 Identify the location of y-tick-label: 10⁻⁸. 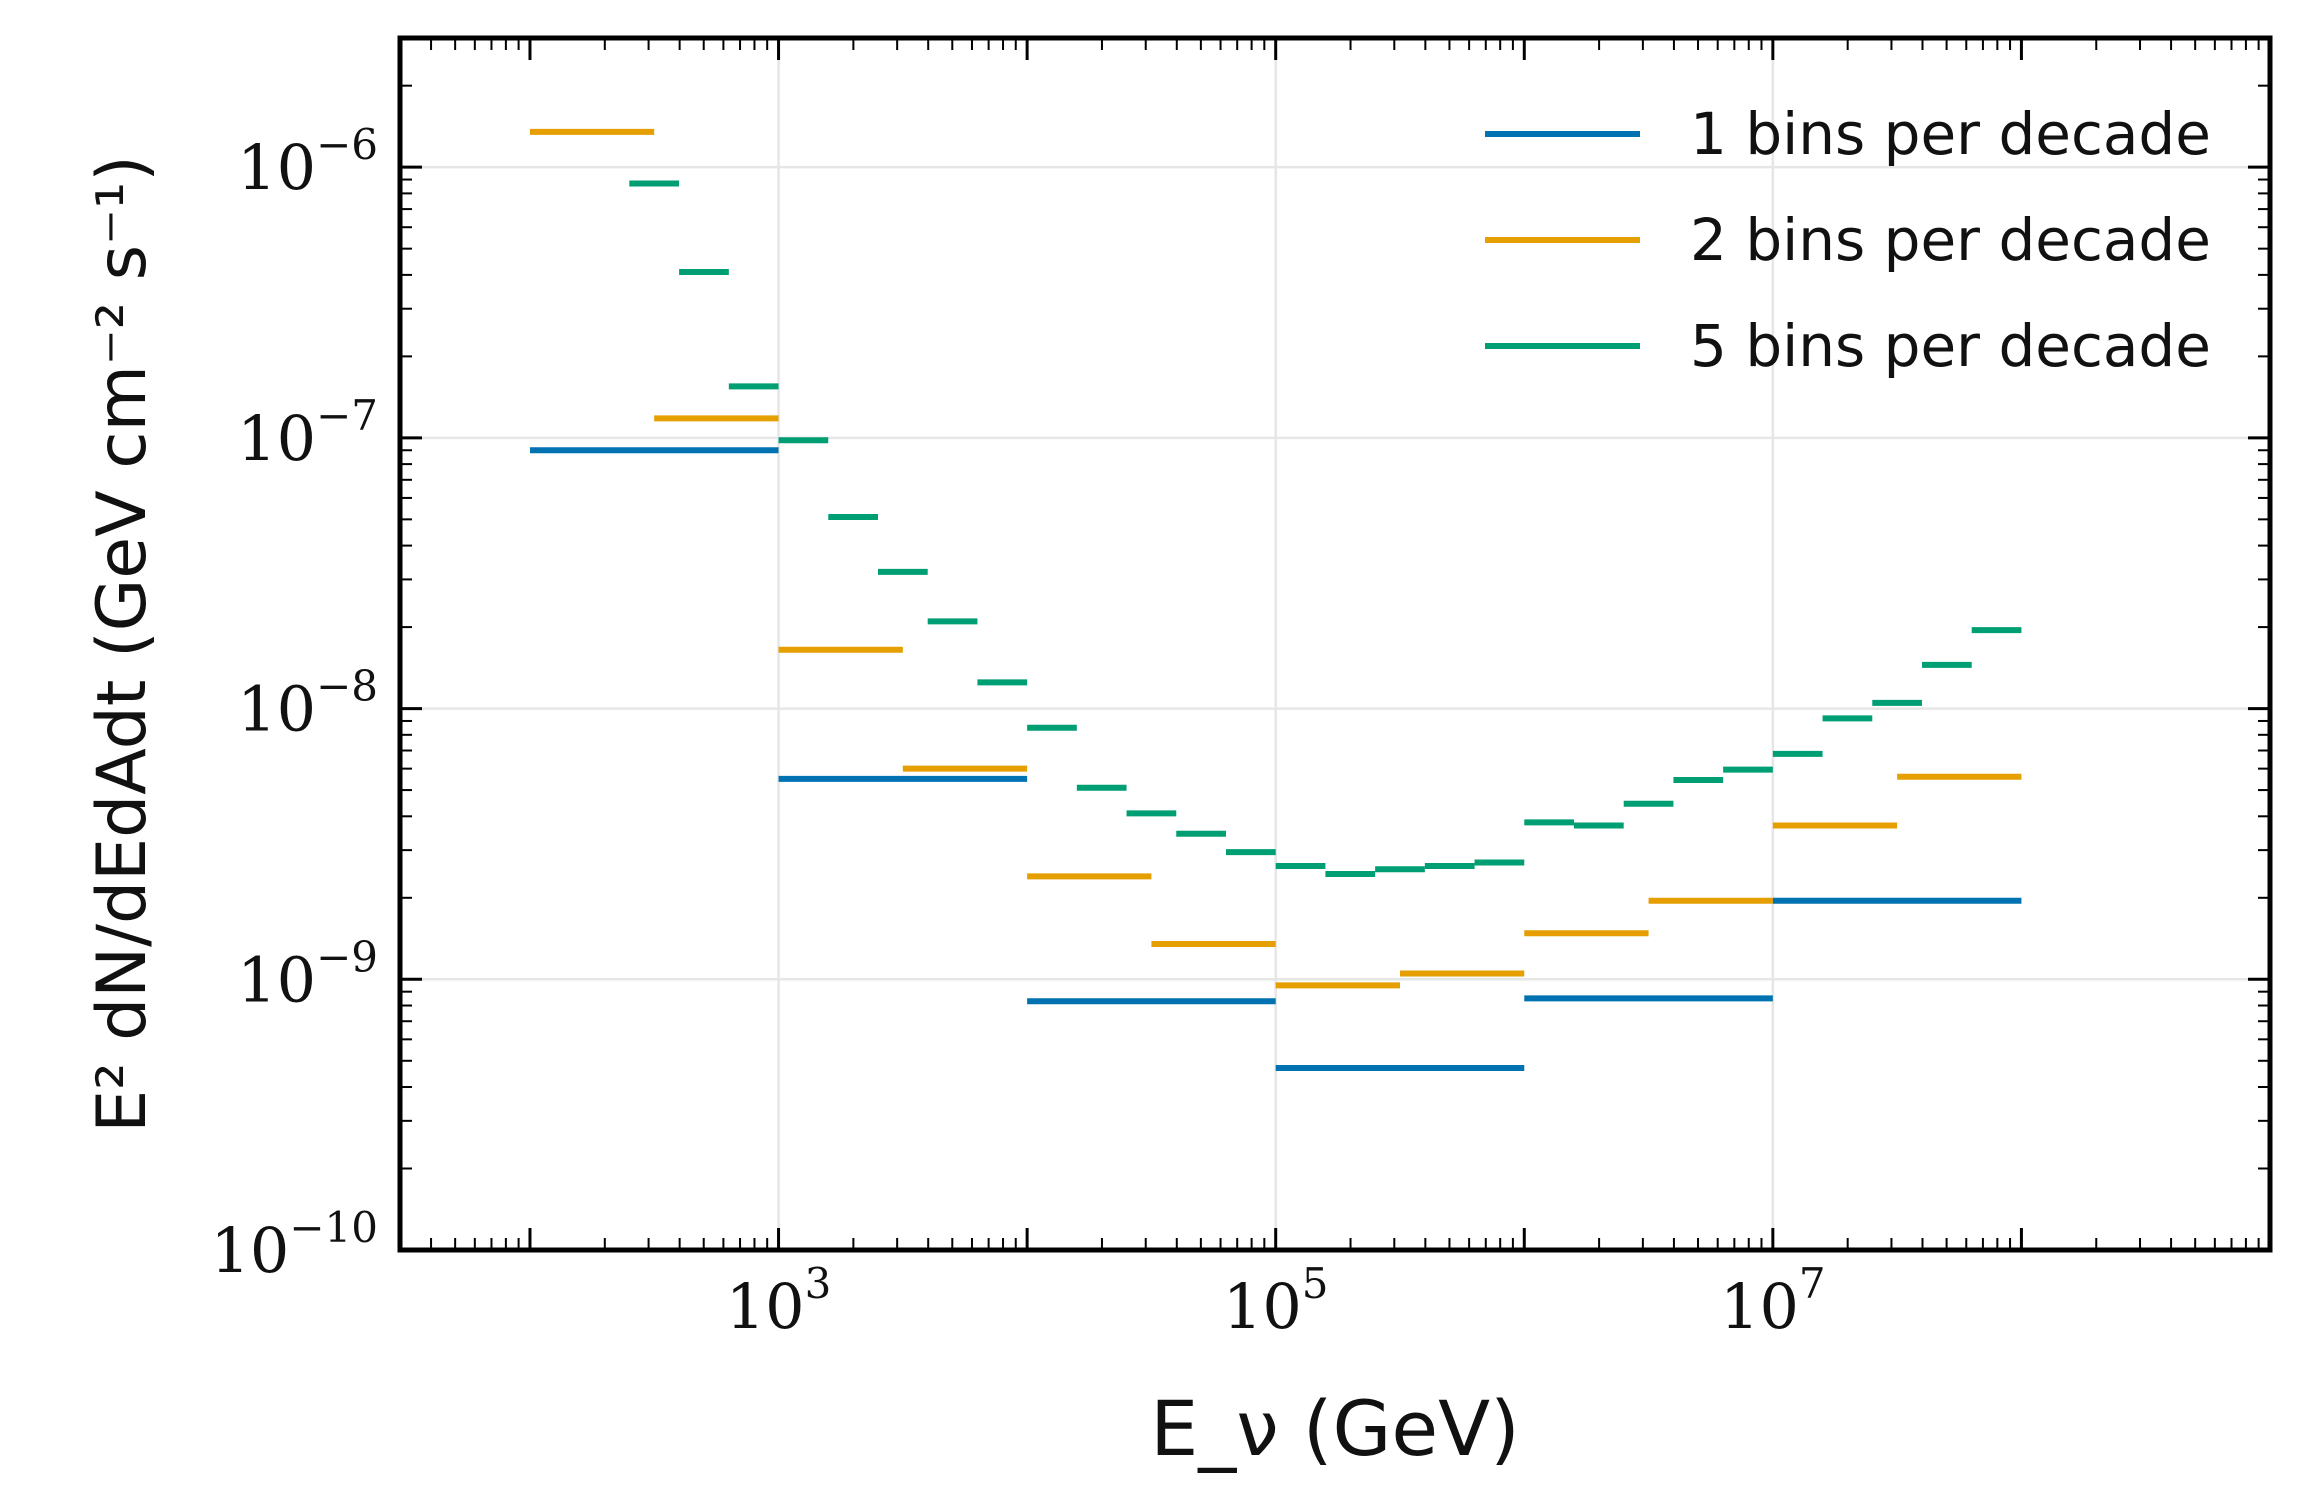
(307, 704).